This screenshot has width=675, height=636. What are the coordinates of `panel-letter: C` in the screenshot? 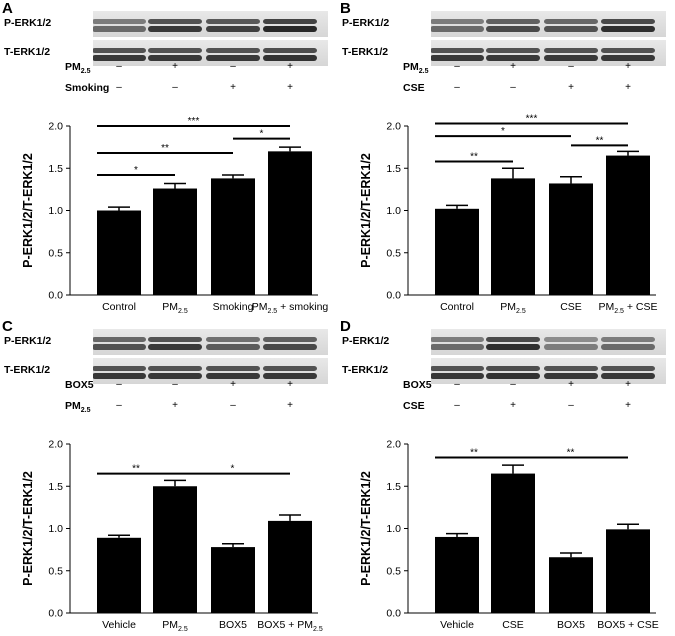 It's located at (7, 326).